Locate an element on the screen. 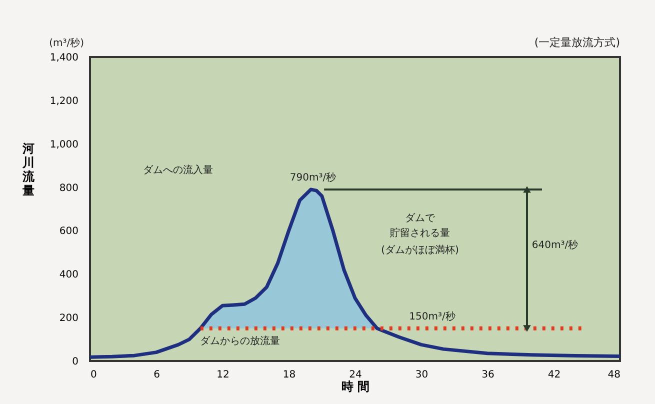 The image size is (655, 404). x-tick-label: 24 is located at coordinates (355, 375).